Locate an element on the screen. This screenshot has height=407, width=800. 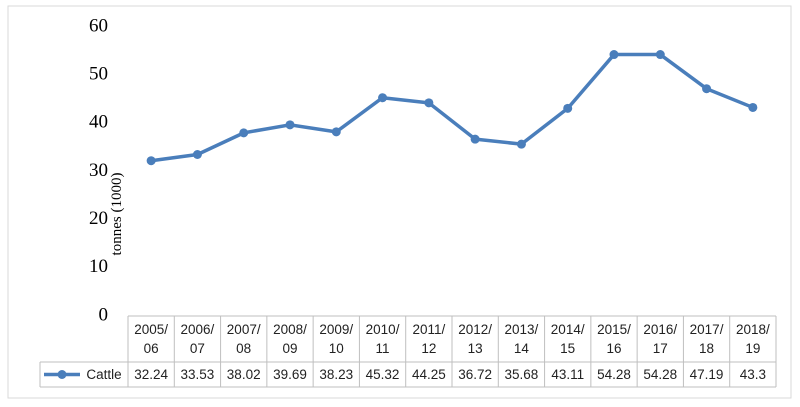
y-tick-label: 10 is located at coordinates (98, 266).